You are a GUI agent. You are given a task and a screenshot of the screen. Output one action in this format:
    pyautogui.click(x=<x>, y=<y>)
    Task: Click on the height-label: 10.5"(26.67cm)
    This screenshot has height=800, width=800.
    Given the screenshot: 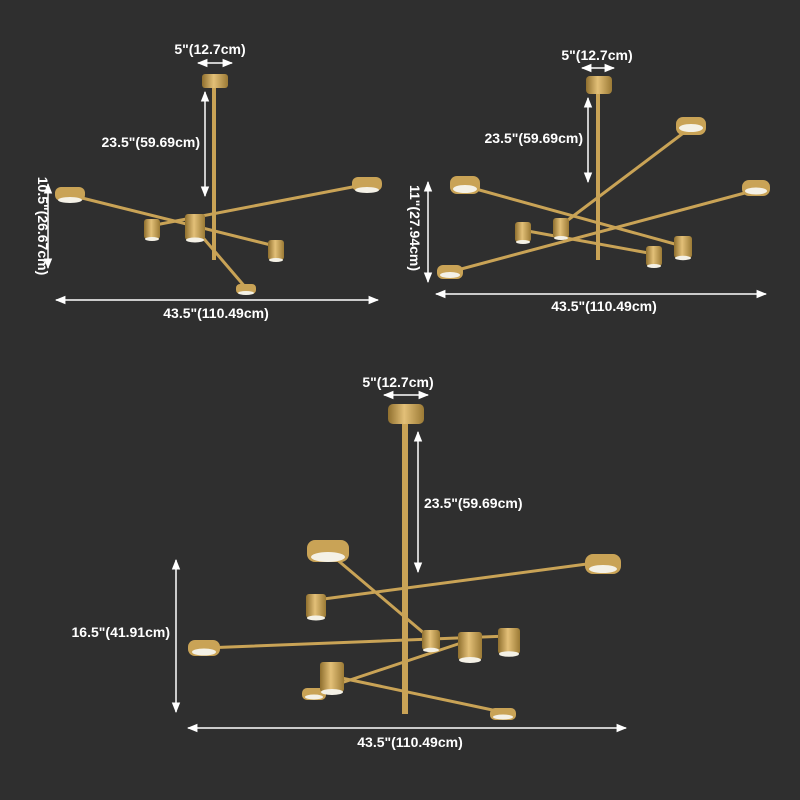 What is the action you would take?
    pyautogui.click(x=43, y=226)
    